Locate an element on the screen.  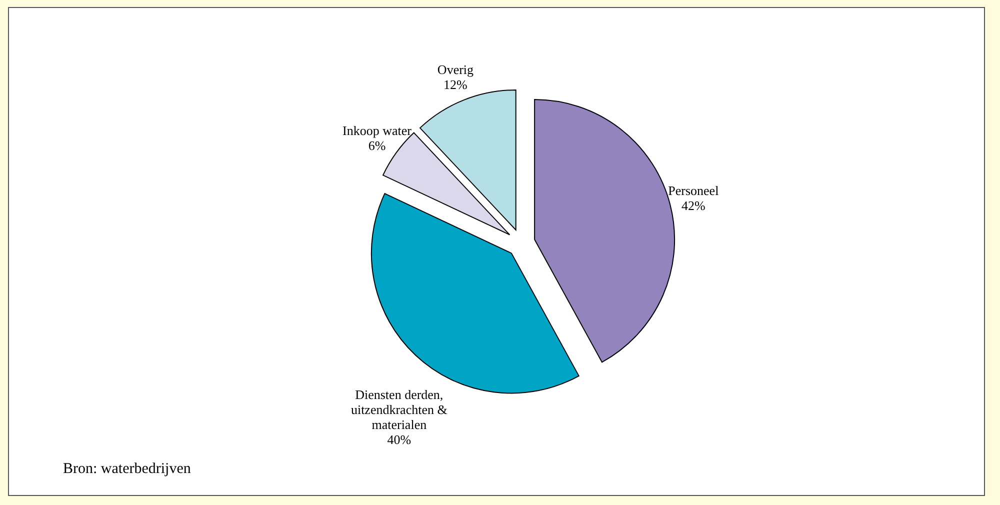
data-label: 42% is located at coordinates (693, 206).